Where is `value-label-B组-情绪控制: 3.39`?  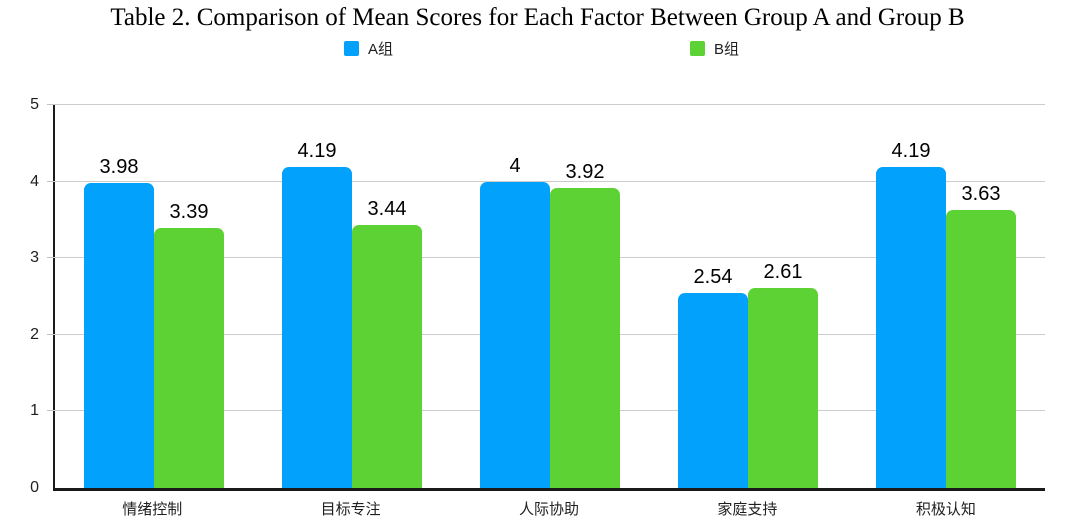
value-label-B组-情绪控制: 3.39 is located at coordinates (189, 212).